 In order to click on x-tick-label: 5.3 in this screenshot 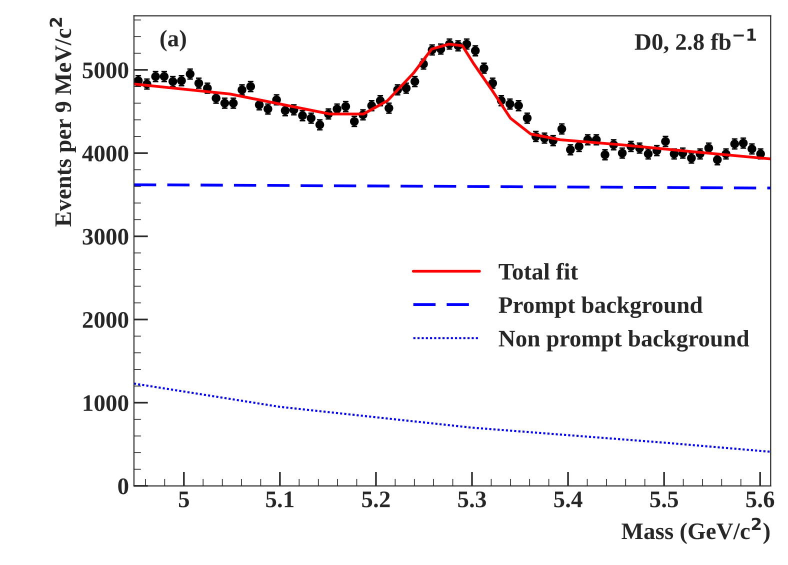, I will do `click(472, 500)`.